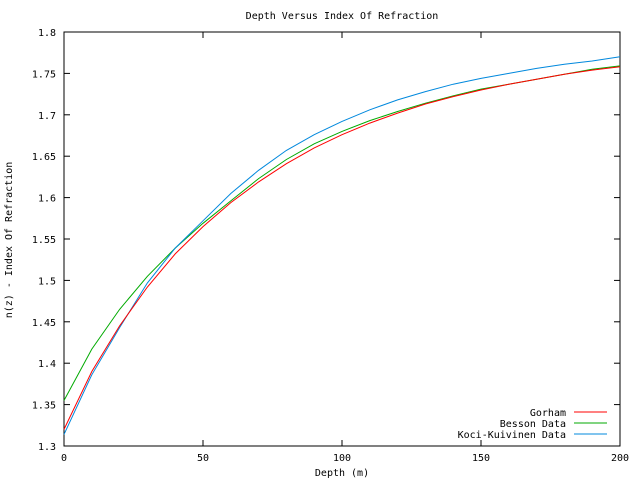 The width and height of the screenshot is (640, 480). What do you see at coordinates (44, 323) in the screenshot?
I see `y-tick-label: 1.45` at bounding box center [44, 323].